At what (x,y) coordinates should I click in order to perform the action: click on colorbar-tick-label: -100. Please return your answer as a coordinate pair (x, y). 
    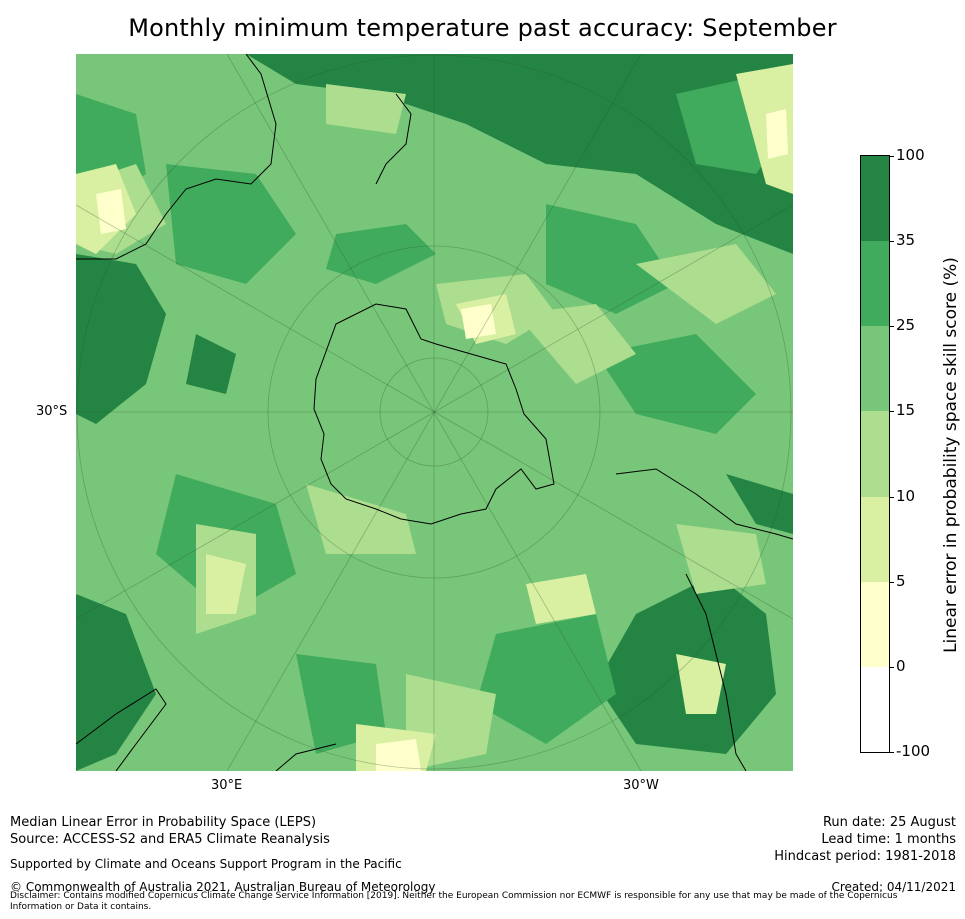
    Looking at the image, I should click on (913, 751).